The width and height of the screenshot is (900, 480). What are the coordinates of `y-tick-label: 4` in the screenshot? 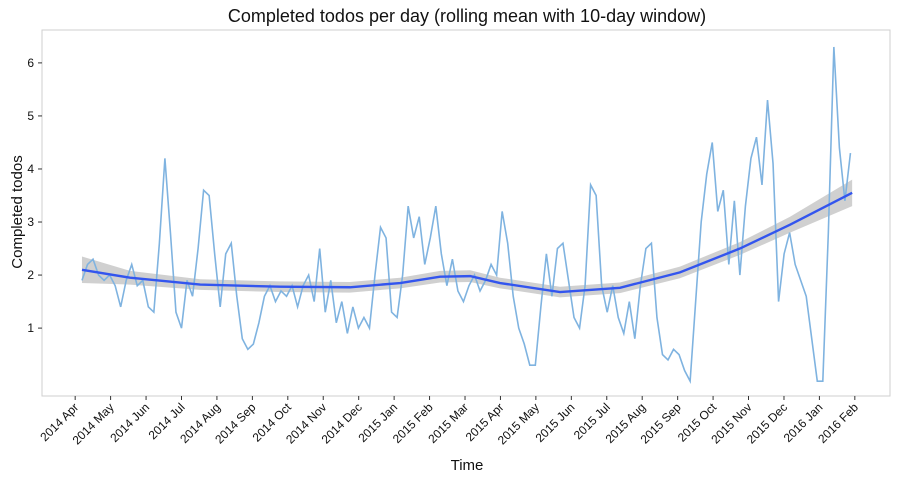 It's located at (30, 169).